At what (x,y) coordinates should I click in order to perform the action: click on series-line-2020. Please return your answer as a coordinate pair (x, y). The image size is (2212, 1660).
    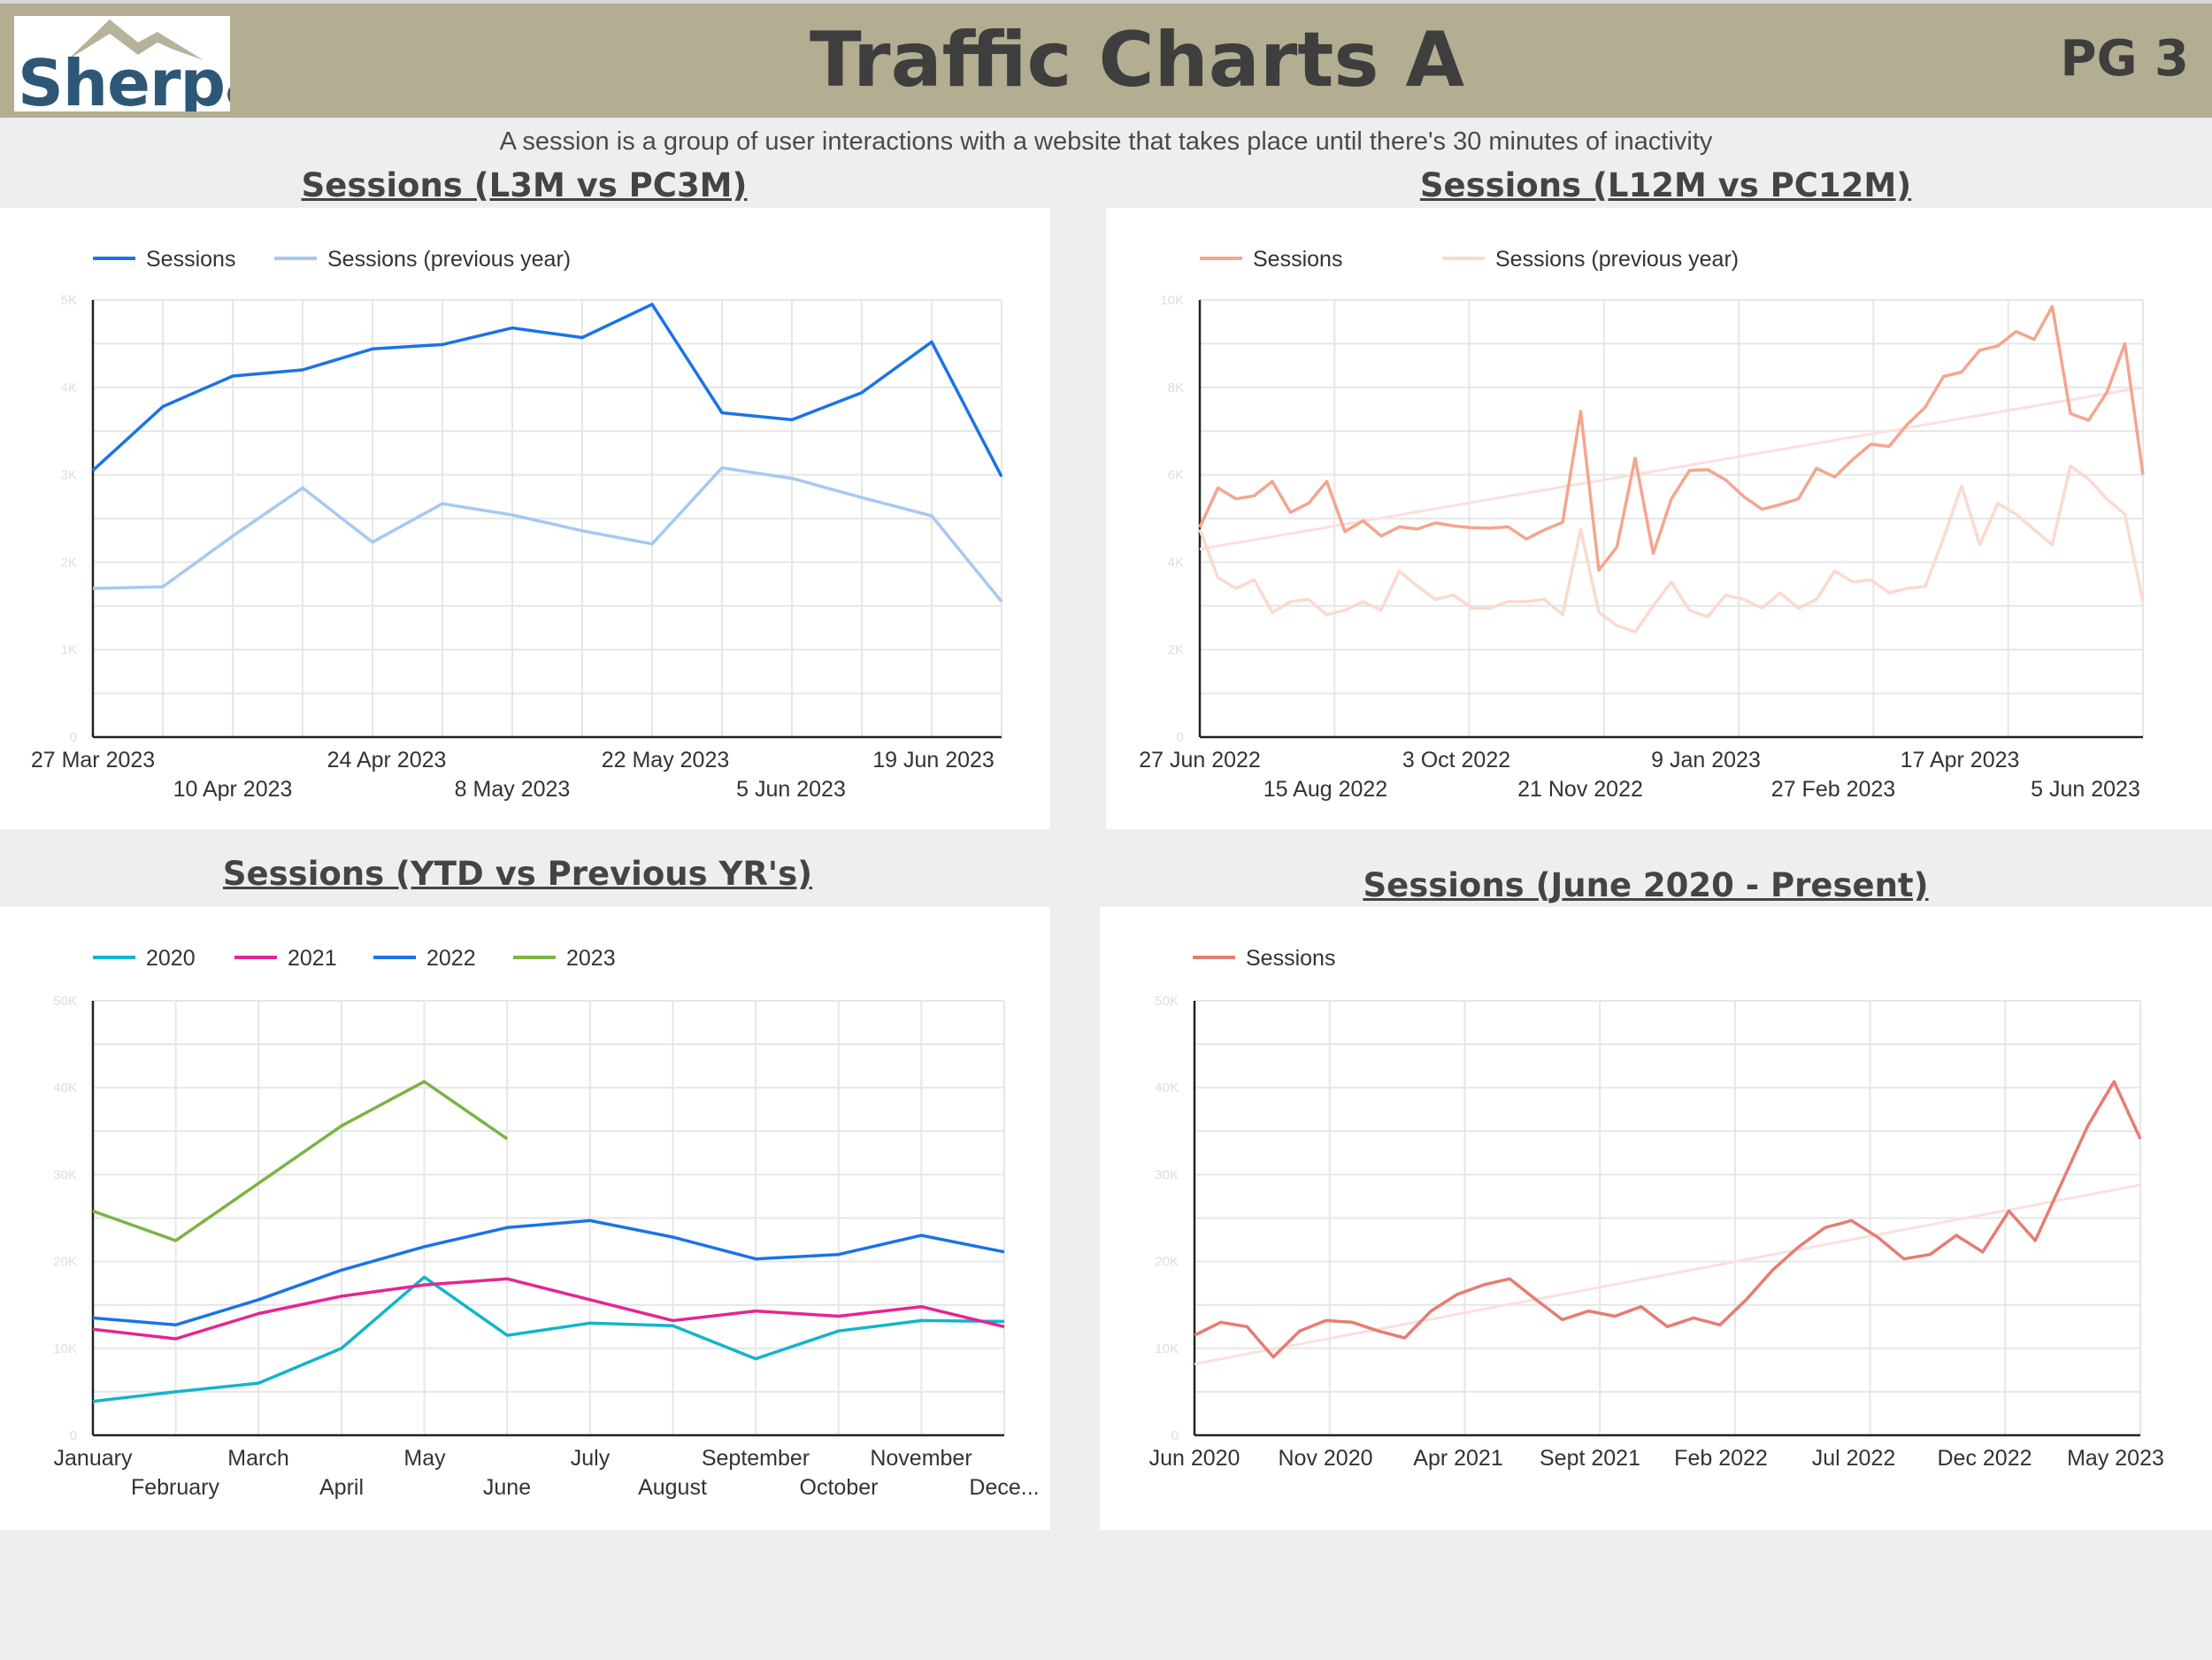
    Looking at the image, I should click on (548, 1339).